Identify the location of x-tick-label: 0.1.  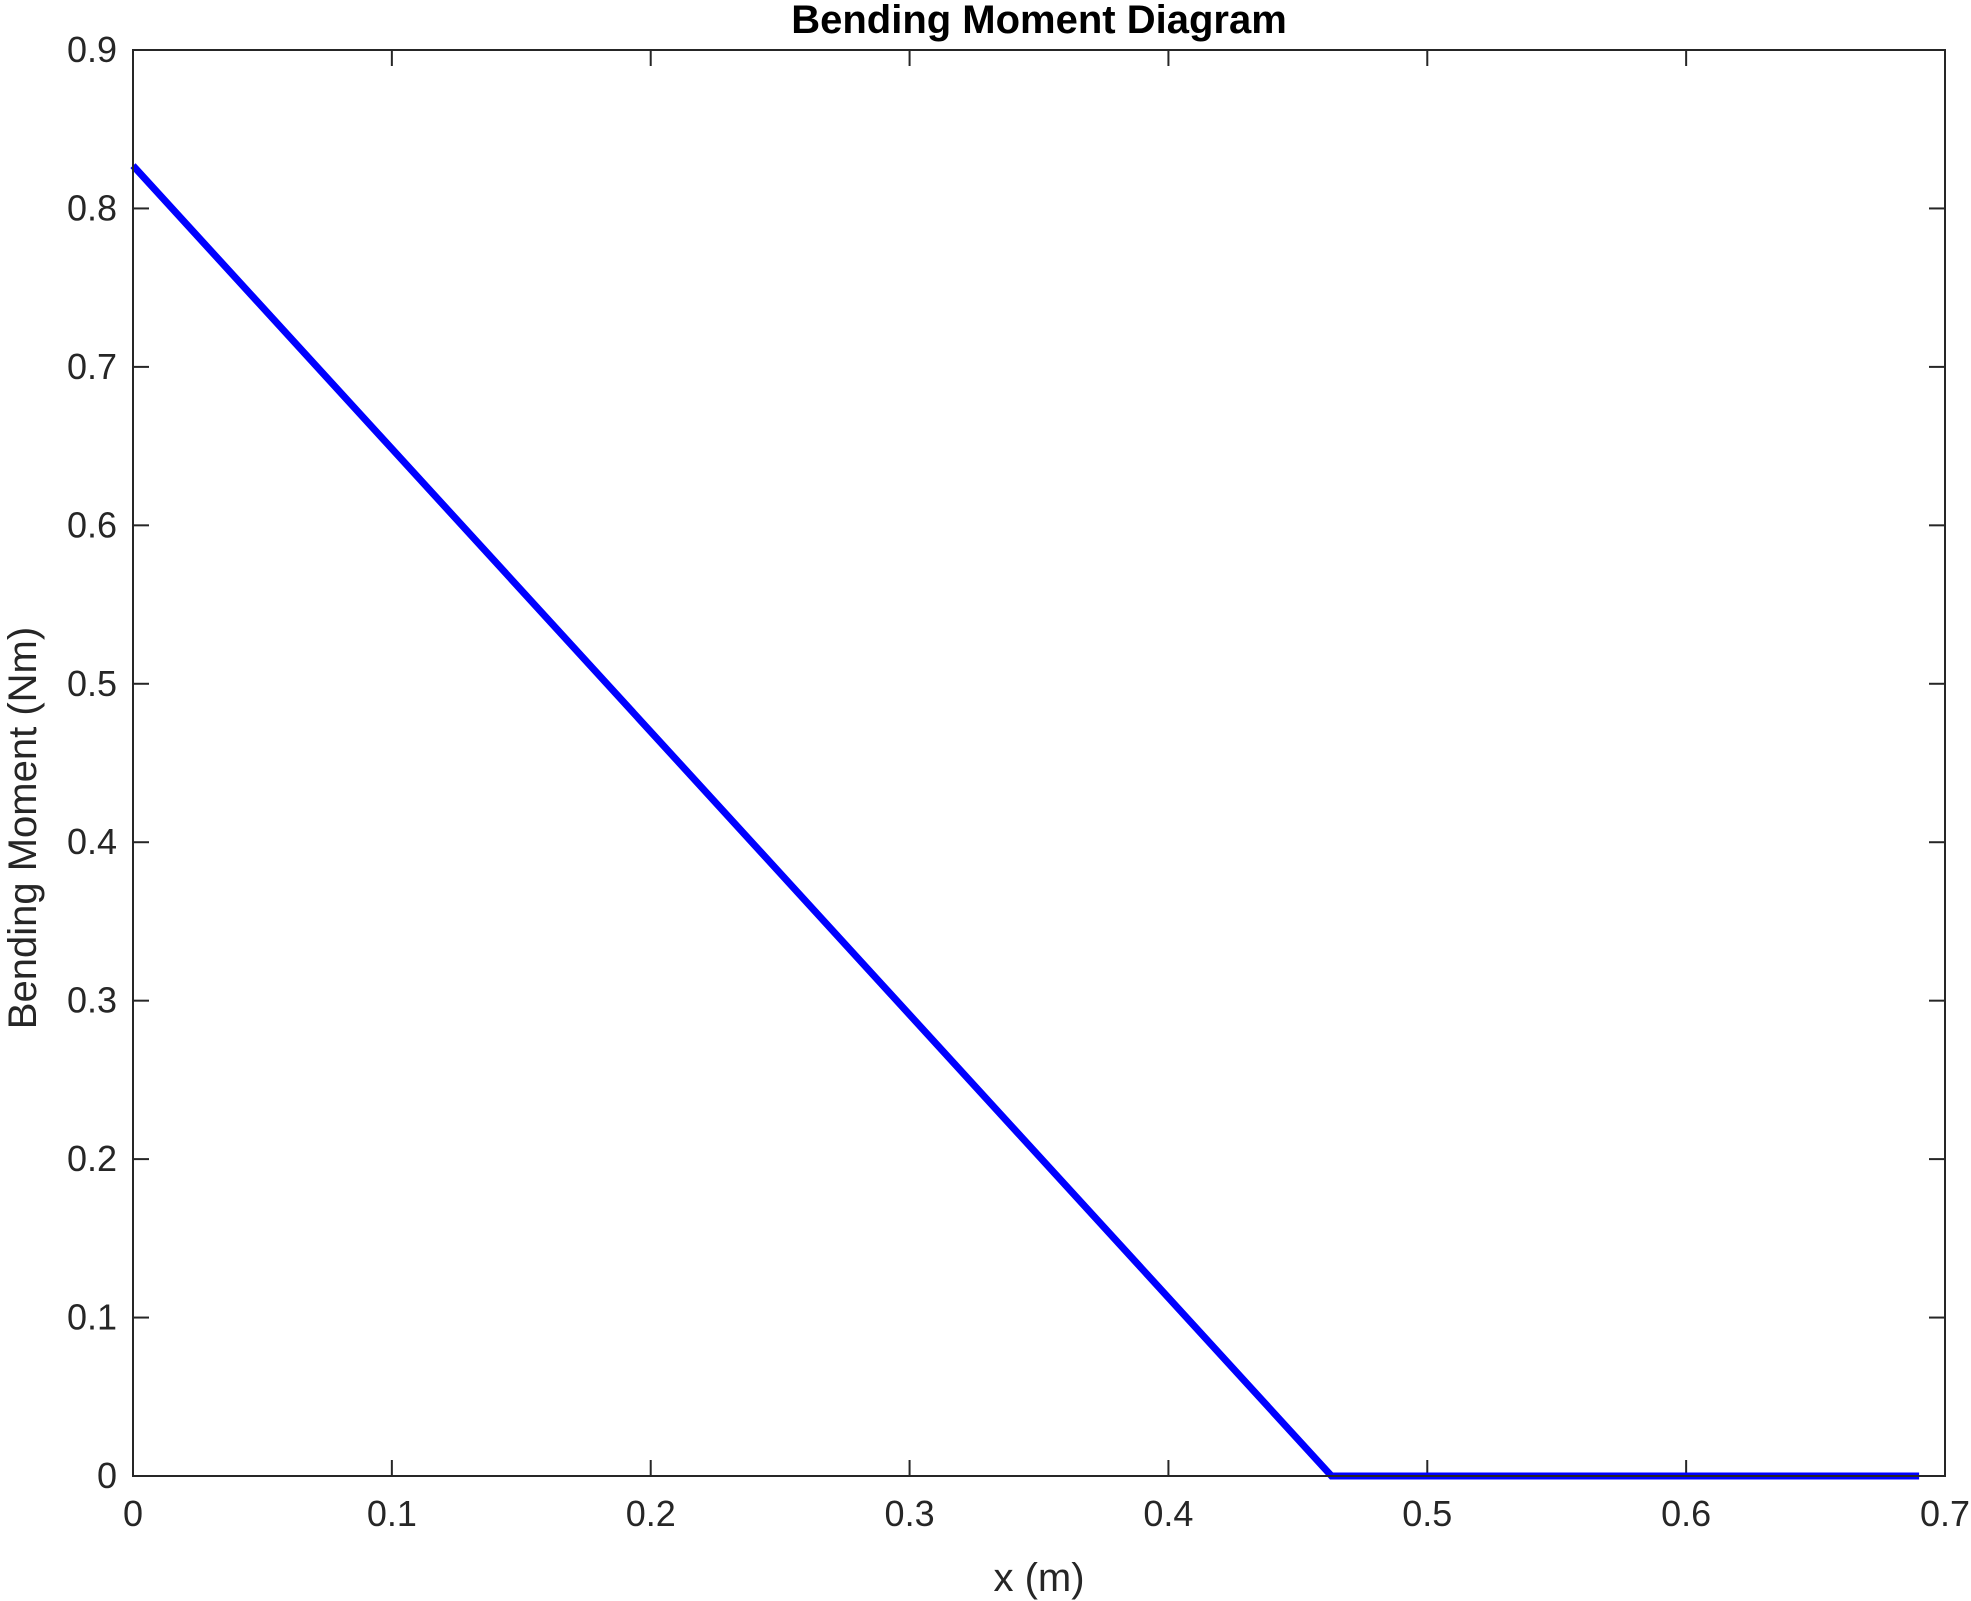
(392, 1513).